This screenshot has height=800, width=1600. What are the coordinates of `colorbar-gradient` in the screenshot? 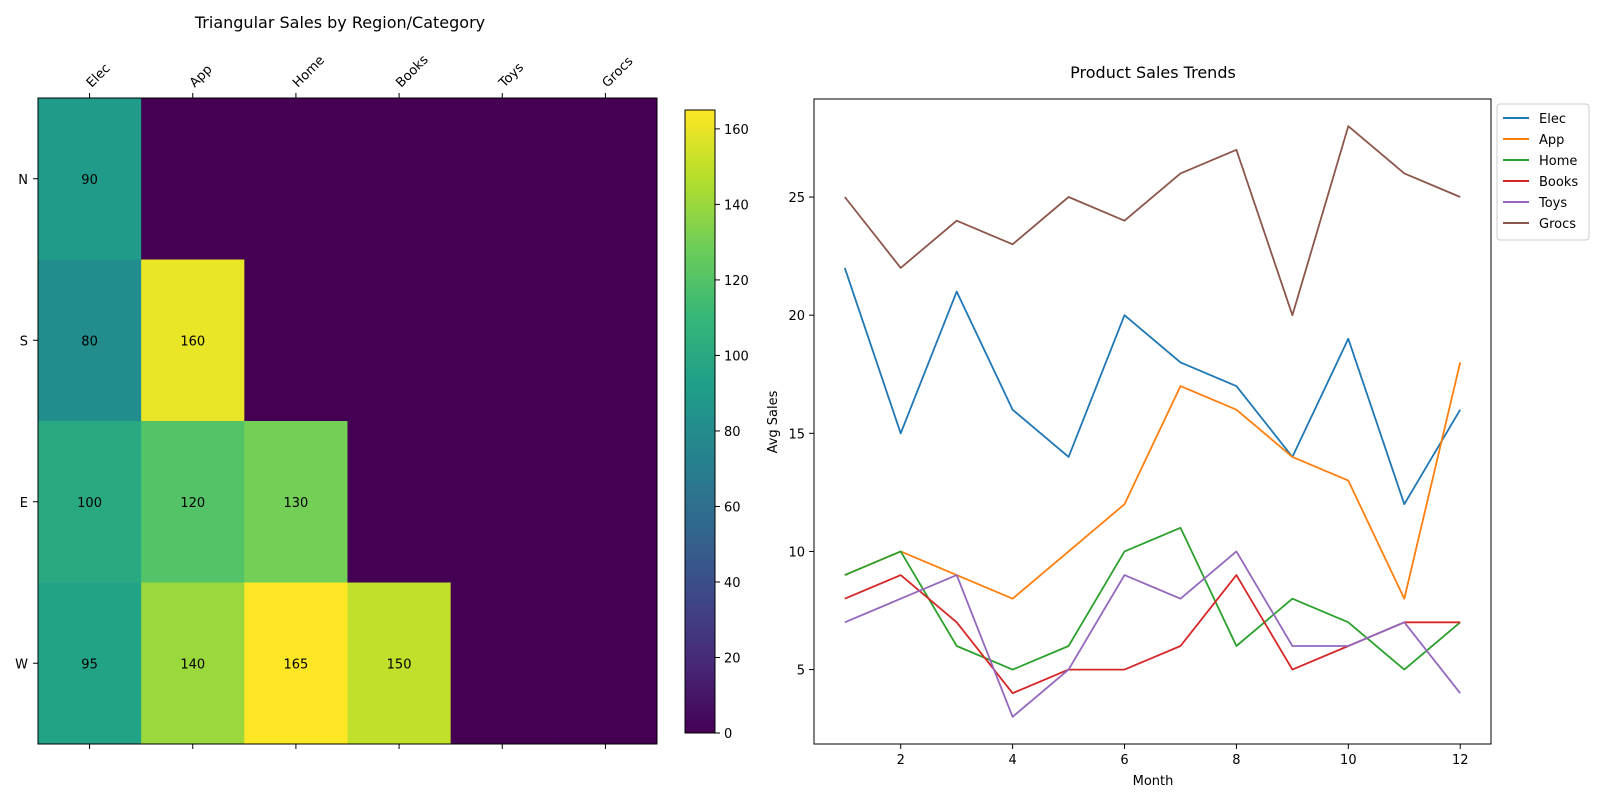 It's located at (700, 421).